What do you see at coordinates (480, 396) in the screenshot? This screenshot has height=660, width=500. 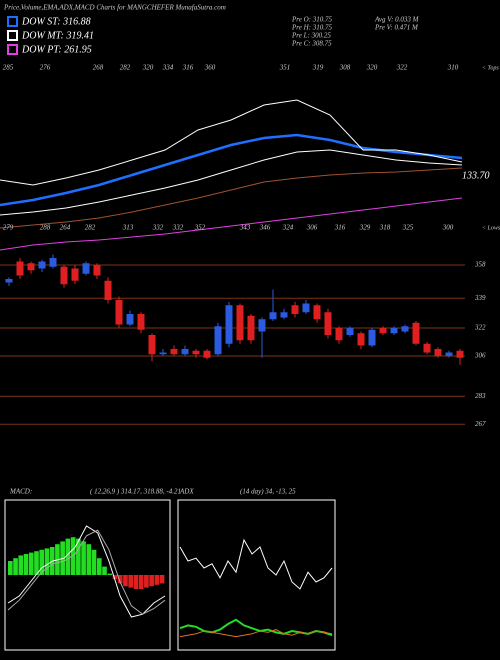 I see `y-tick-label: 283` at bounding box center [480, 396].